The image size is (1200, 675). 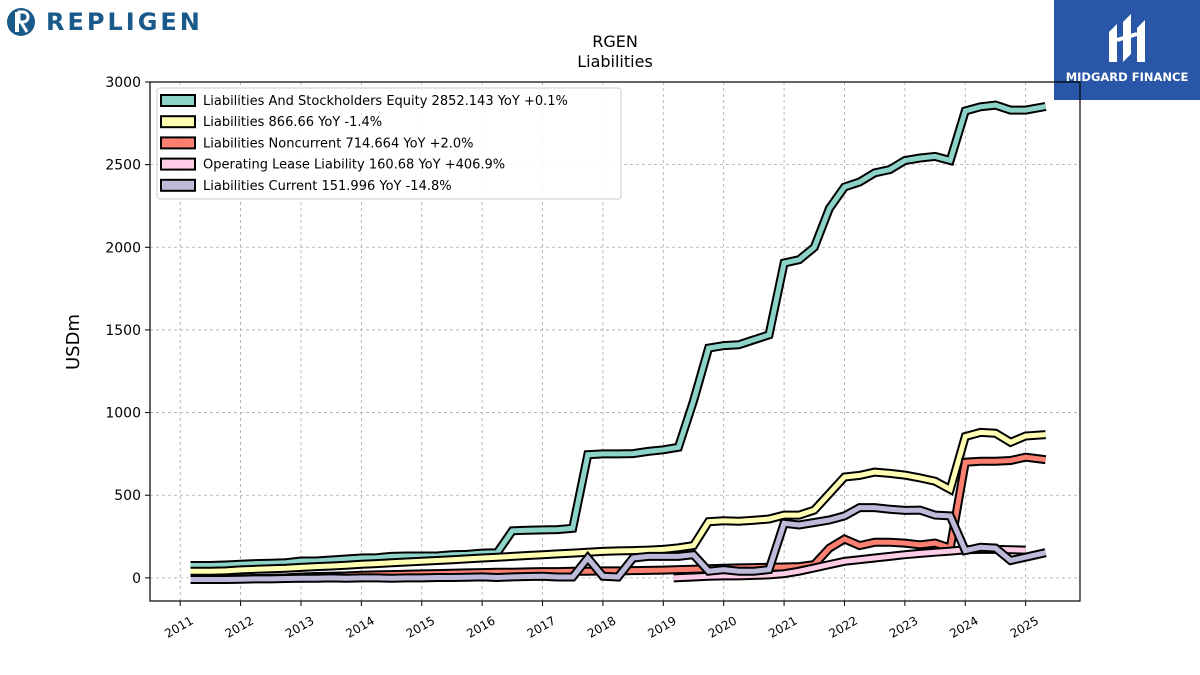 I want to click on x-tick-label: 2022, so click(x=843, y=626).